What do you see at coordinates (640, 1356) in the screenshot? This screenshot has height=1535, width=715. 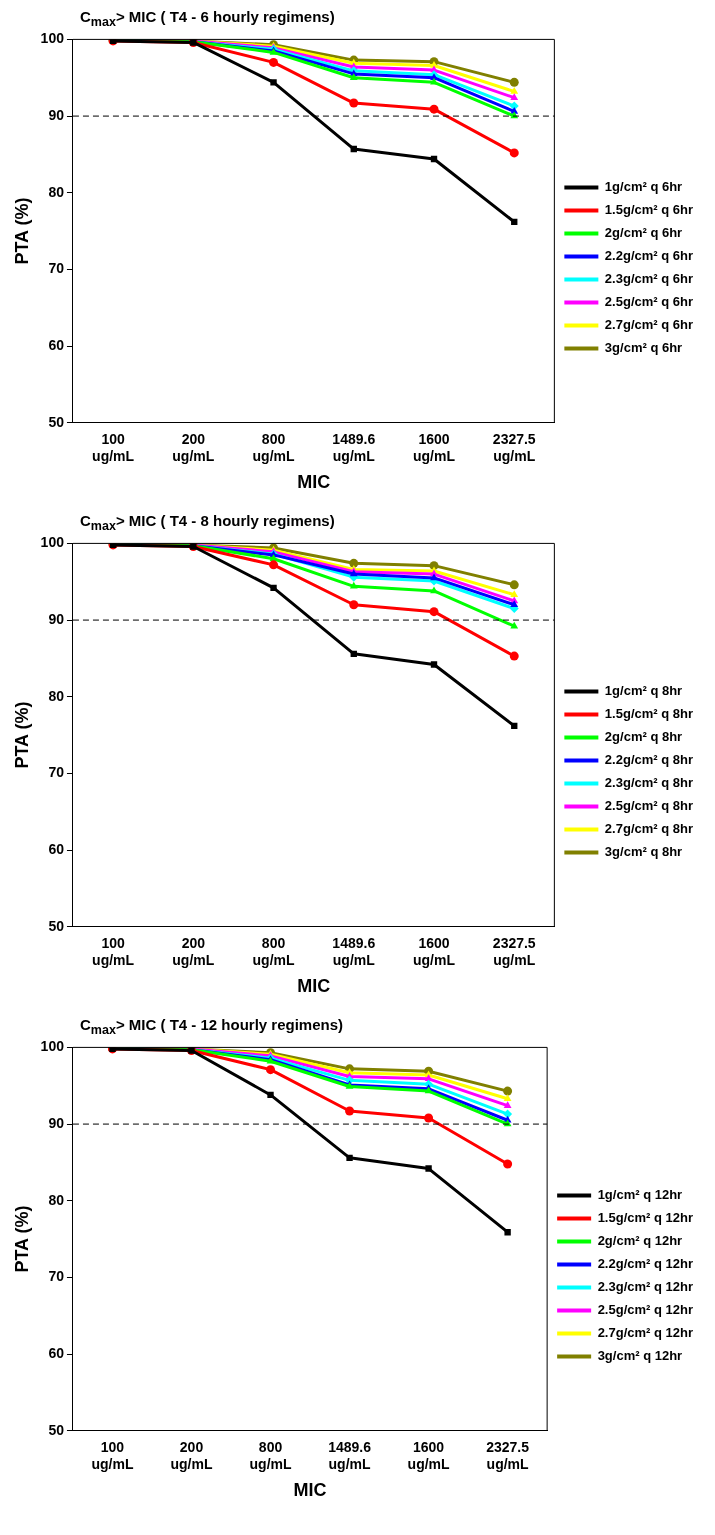 I see `legend-label: 3g/cm² q 12hr` at bounding box center [640, 1356].